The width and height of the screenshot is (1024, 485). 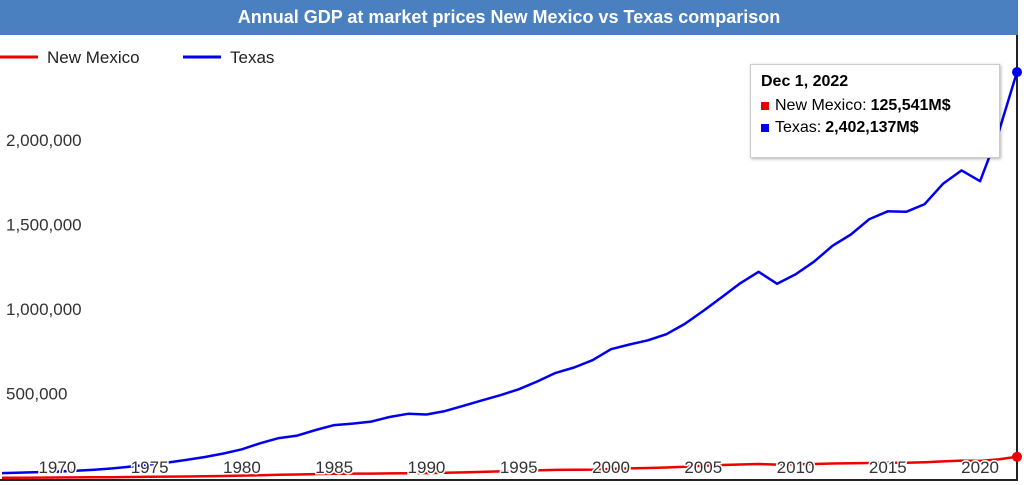 What do you see at coordinates (334, 467) in the screenshot?
I see `x-tick-label: 1985` at bounding box center [334, 467].